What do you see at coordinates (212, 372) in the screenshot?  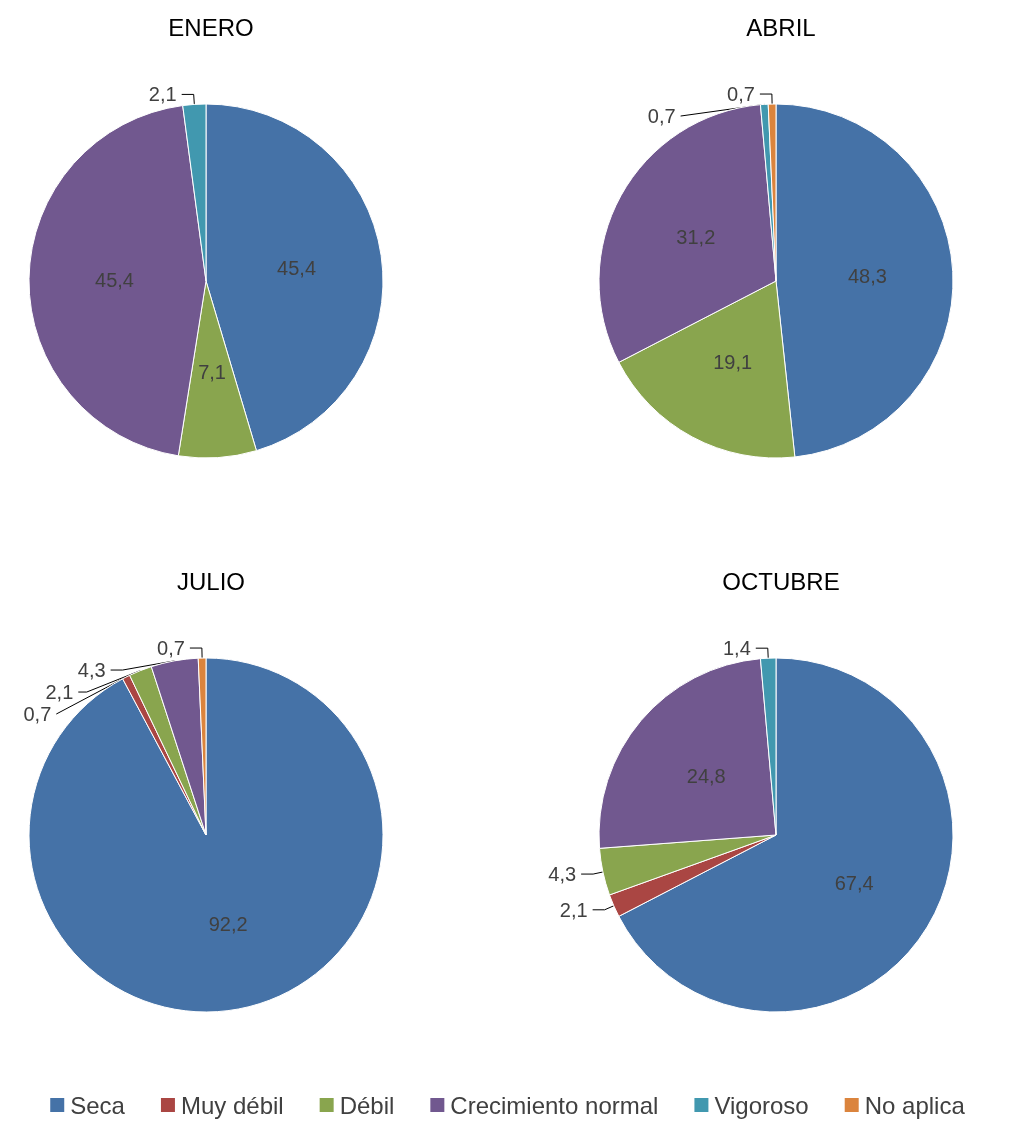 I see `data-label: 7,1` at bounding box center [212, 372].